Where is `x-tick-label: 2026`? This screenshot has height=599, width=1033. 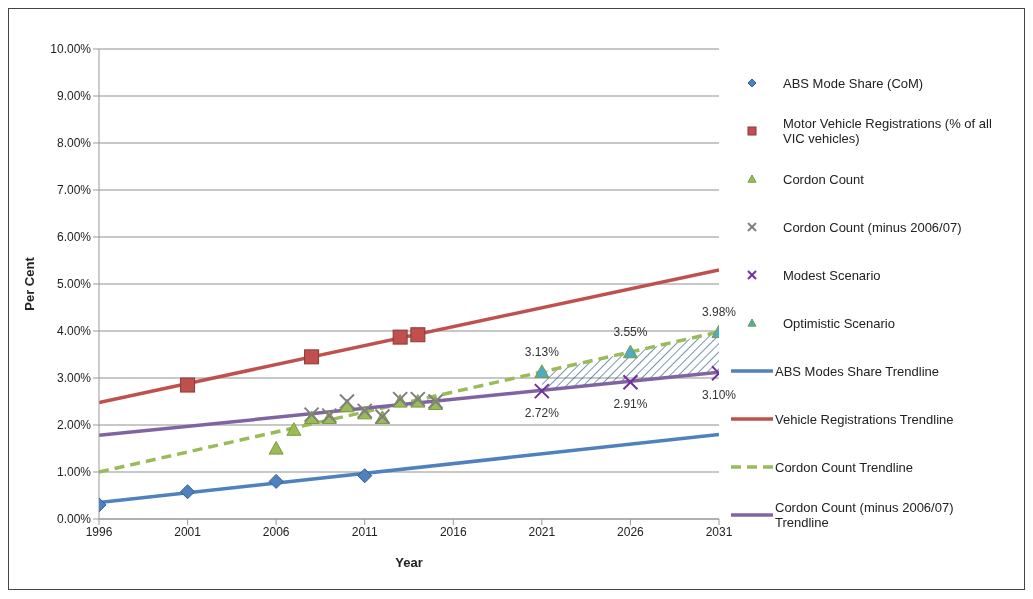 x-tick-label: 2026 is located at coordinates (631, 531).